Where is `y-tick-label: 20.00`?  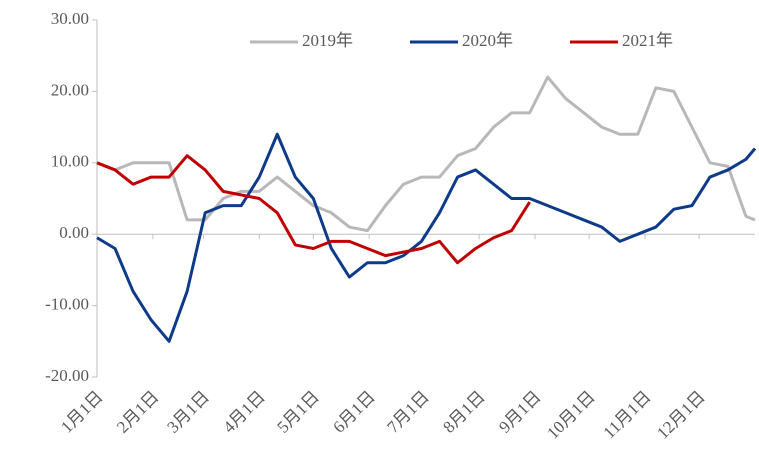
y-tick-label: 20.00 is located at coordinates (70, 89).